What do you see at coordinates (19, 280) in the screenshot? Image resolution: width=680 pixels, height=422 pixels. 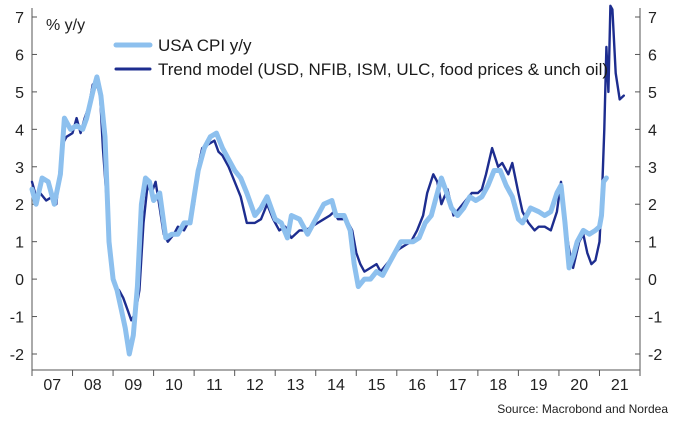 I see `y-tick-label-left: 0` at bounding box center [19, 280].